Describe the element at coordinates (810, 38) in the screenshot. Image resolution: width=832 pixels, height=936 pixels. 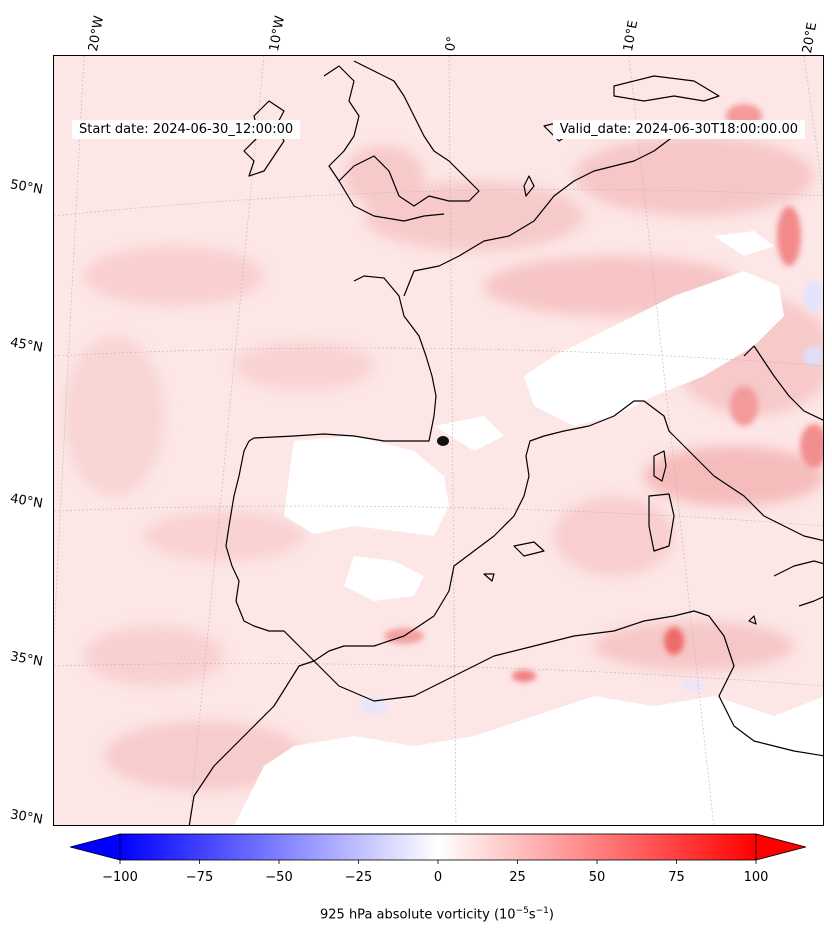
I see `lon-label-20e: 20°E` at that location.